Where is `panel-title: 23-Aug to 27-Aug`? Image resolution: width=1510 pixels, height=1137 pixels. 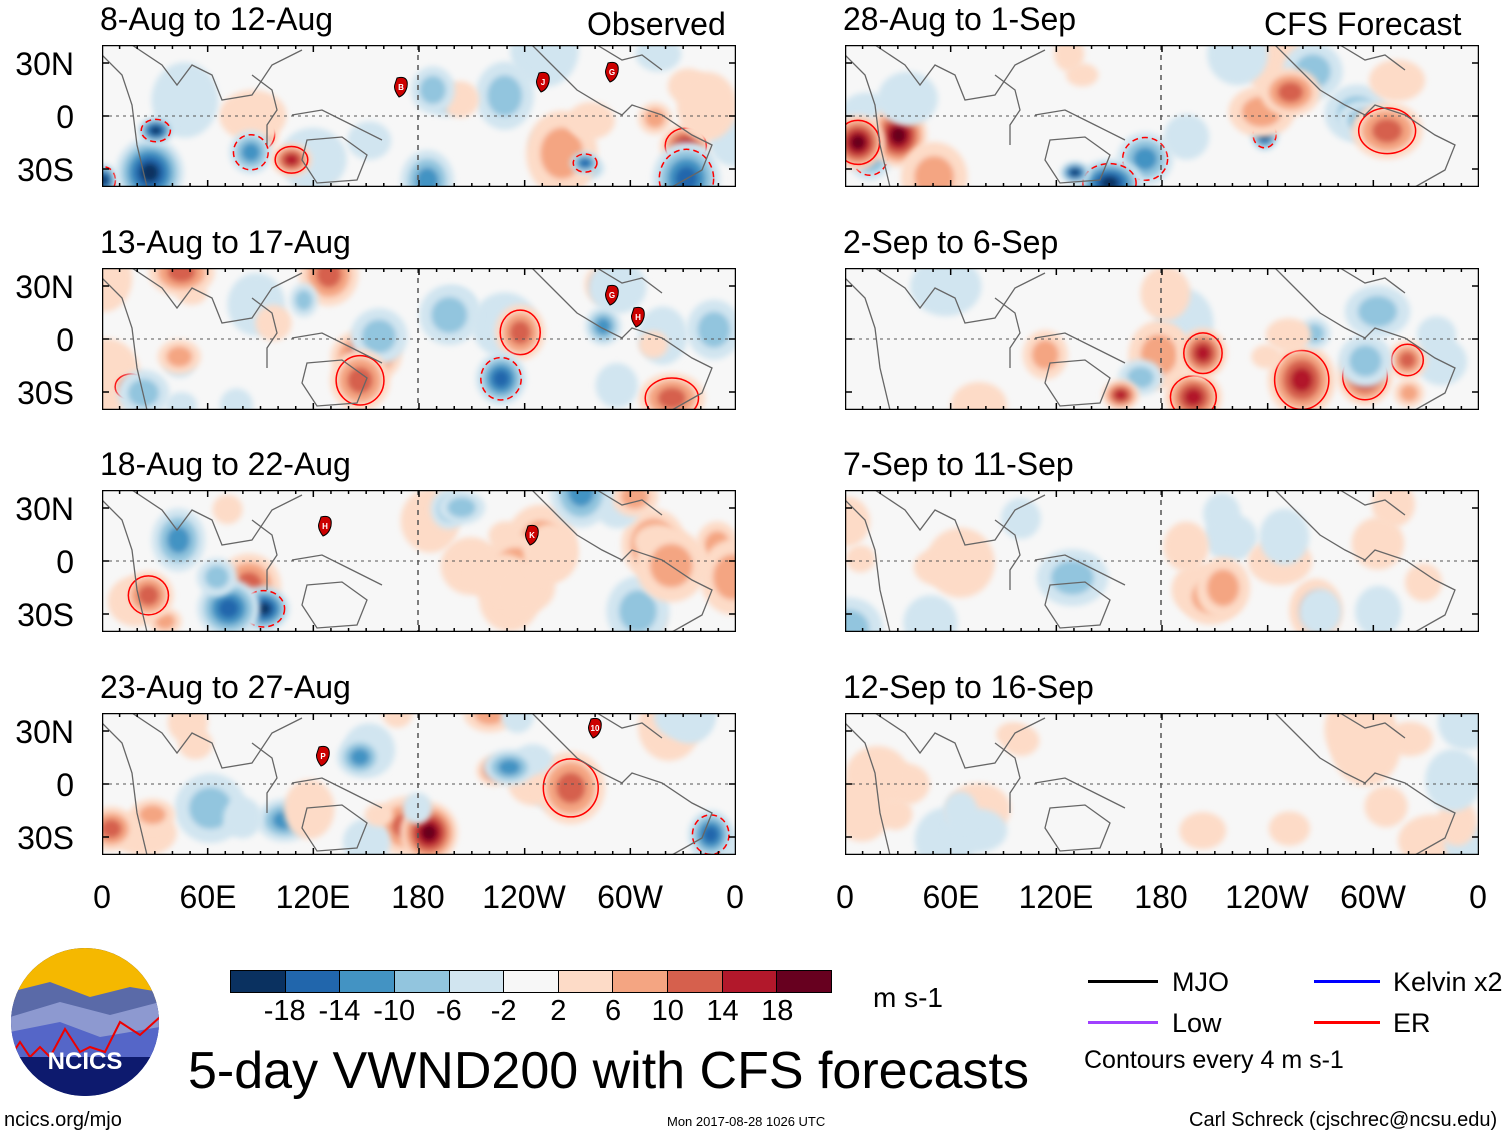
panel-title: 23-Aug to 27-Aug is located at coordinates (225, 687).